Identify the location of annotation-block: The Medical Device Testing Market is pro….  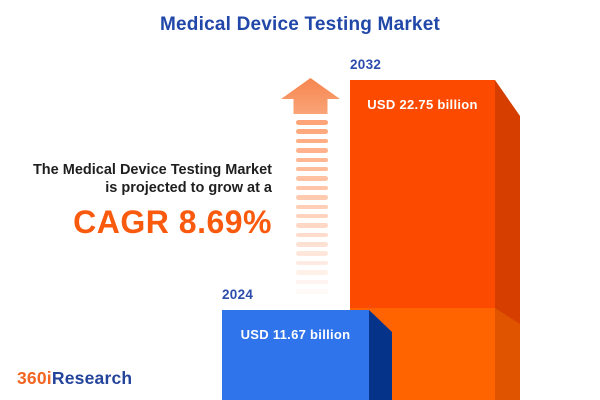
(136, 201).